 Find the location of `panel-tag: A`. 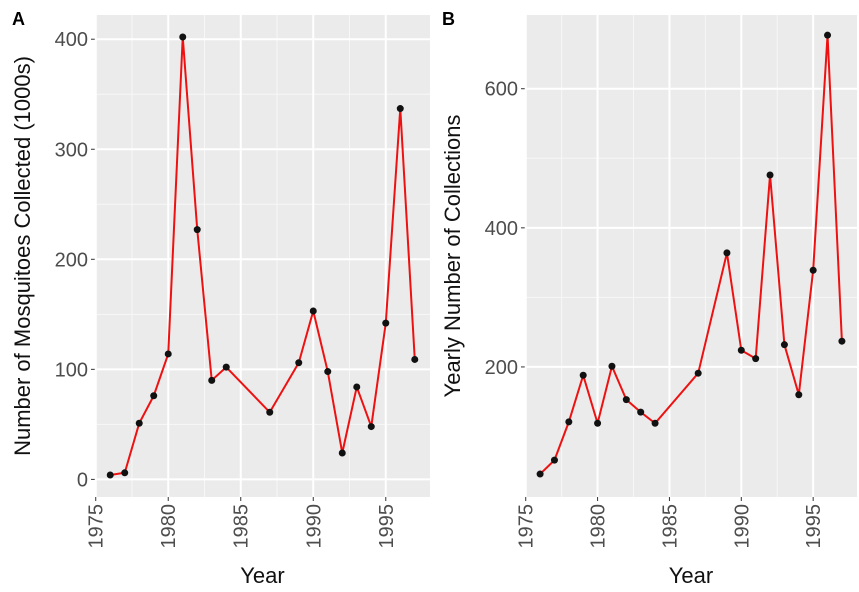

panel-tag: A is located at coordinates (18, 19).